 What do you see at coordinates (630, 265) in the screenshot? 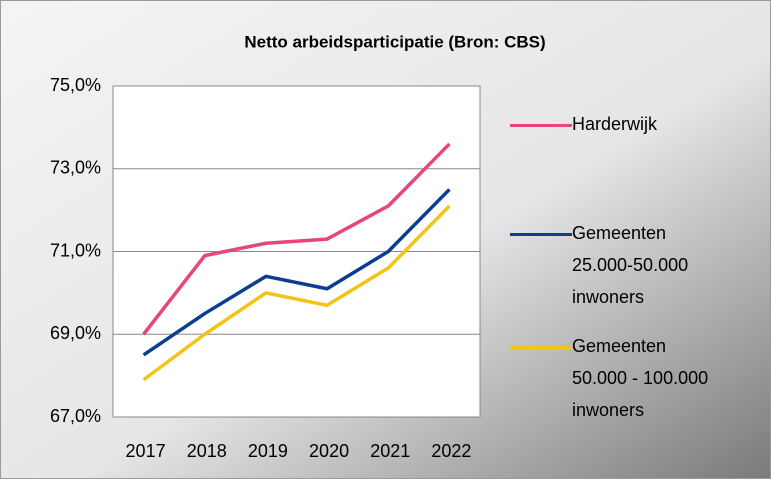
I see `legend-label: Gemeenten 25.000-50.000 inwoners` at bounding box center [630, 265].